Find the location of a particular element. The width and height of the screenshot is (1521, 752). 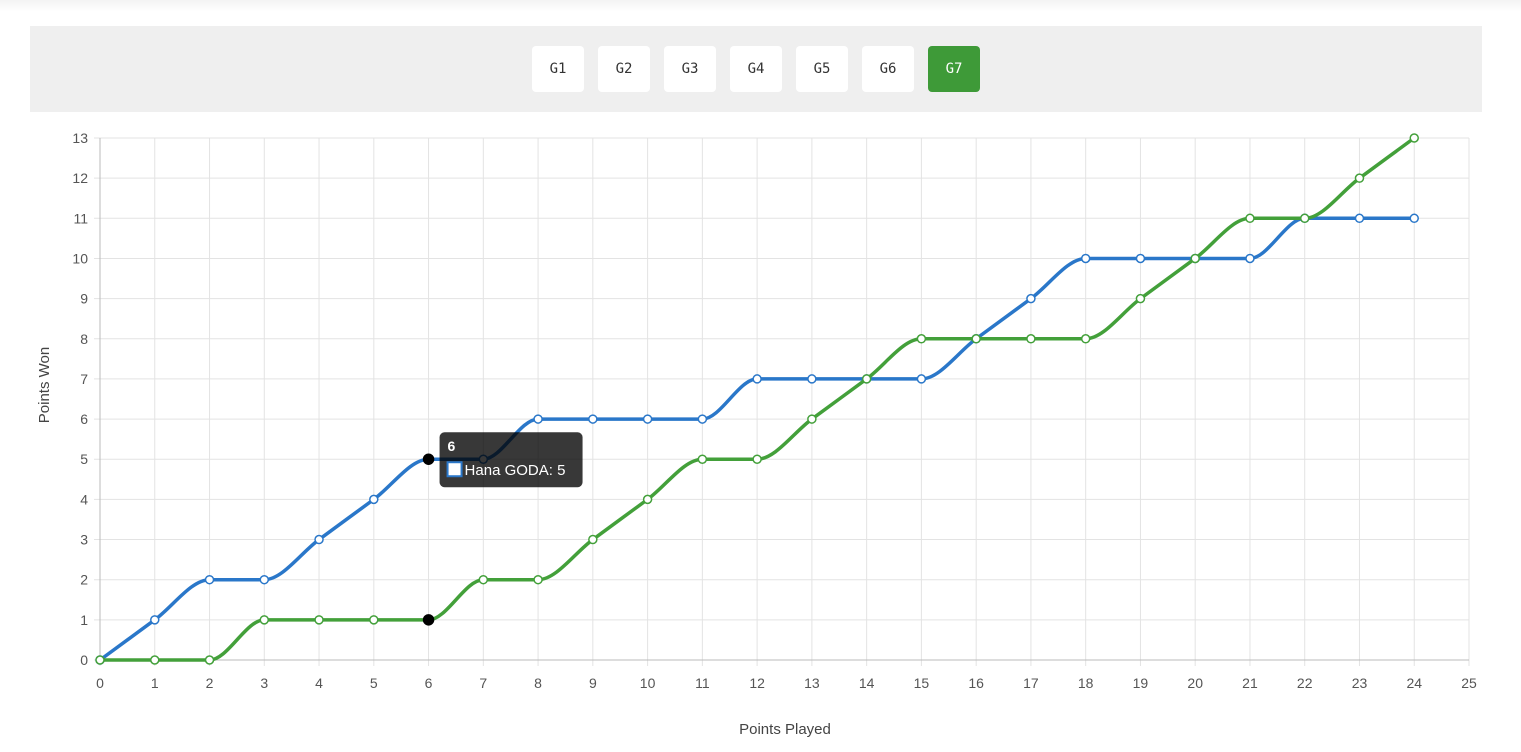

tab-g2: G2 is located at coordinates (624, 69).